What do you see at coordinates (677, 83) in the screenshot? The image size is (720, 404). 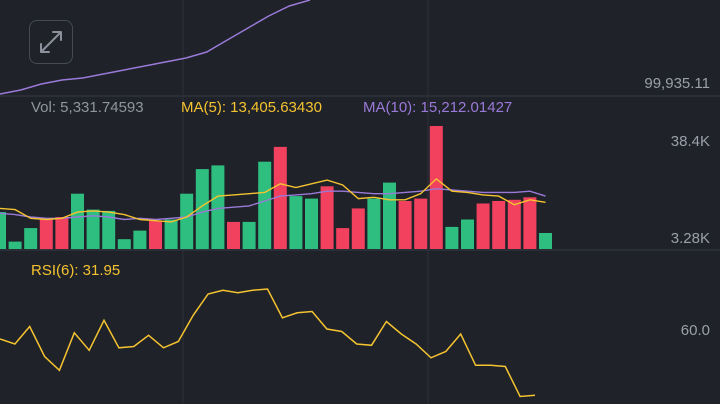 I see `price-axis-label: 99,935.11` at bounding box center [677, 83].